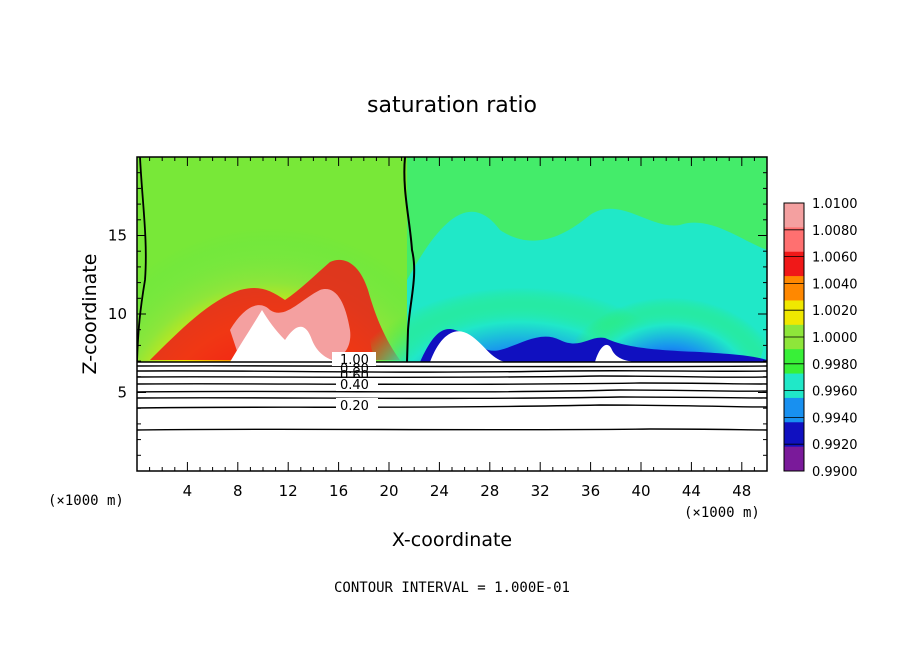 The width and height of the screenshot is (904, 654). Describe the element at coordinates (288, 491) in the screenshot. I see `x-tick-label: 12` at that location.